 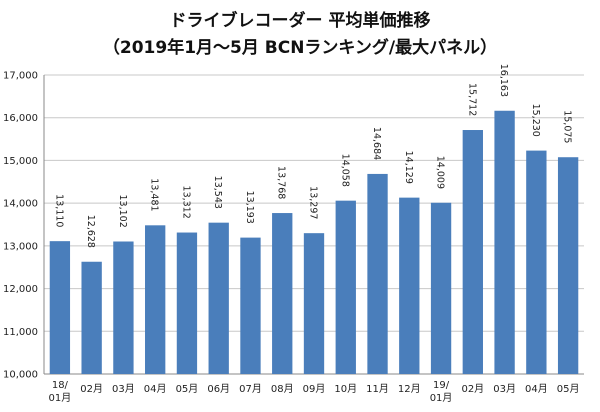 What do you see at coordinates (249, 207) in the screenshot?
I see `data-label: 13,193` at bounding box center [249, 207].